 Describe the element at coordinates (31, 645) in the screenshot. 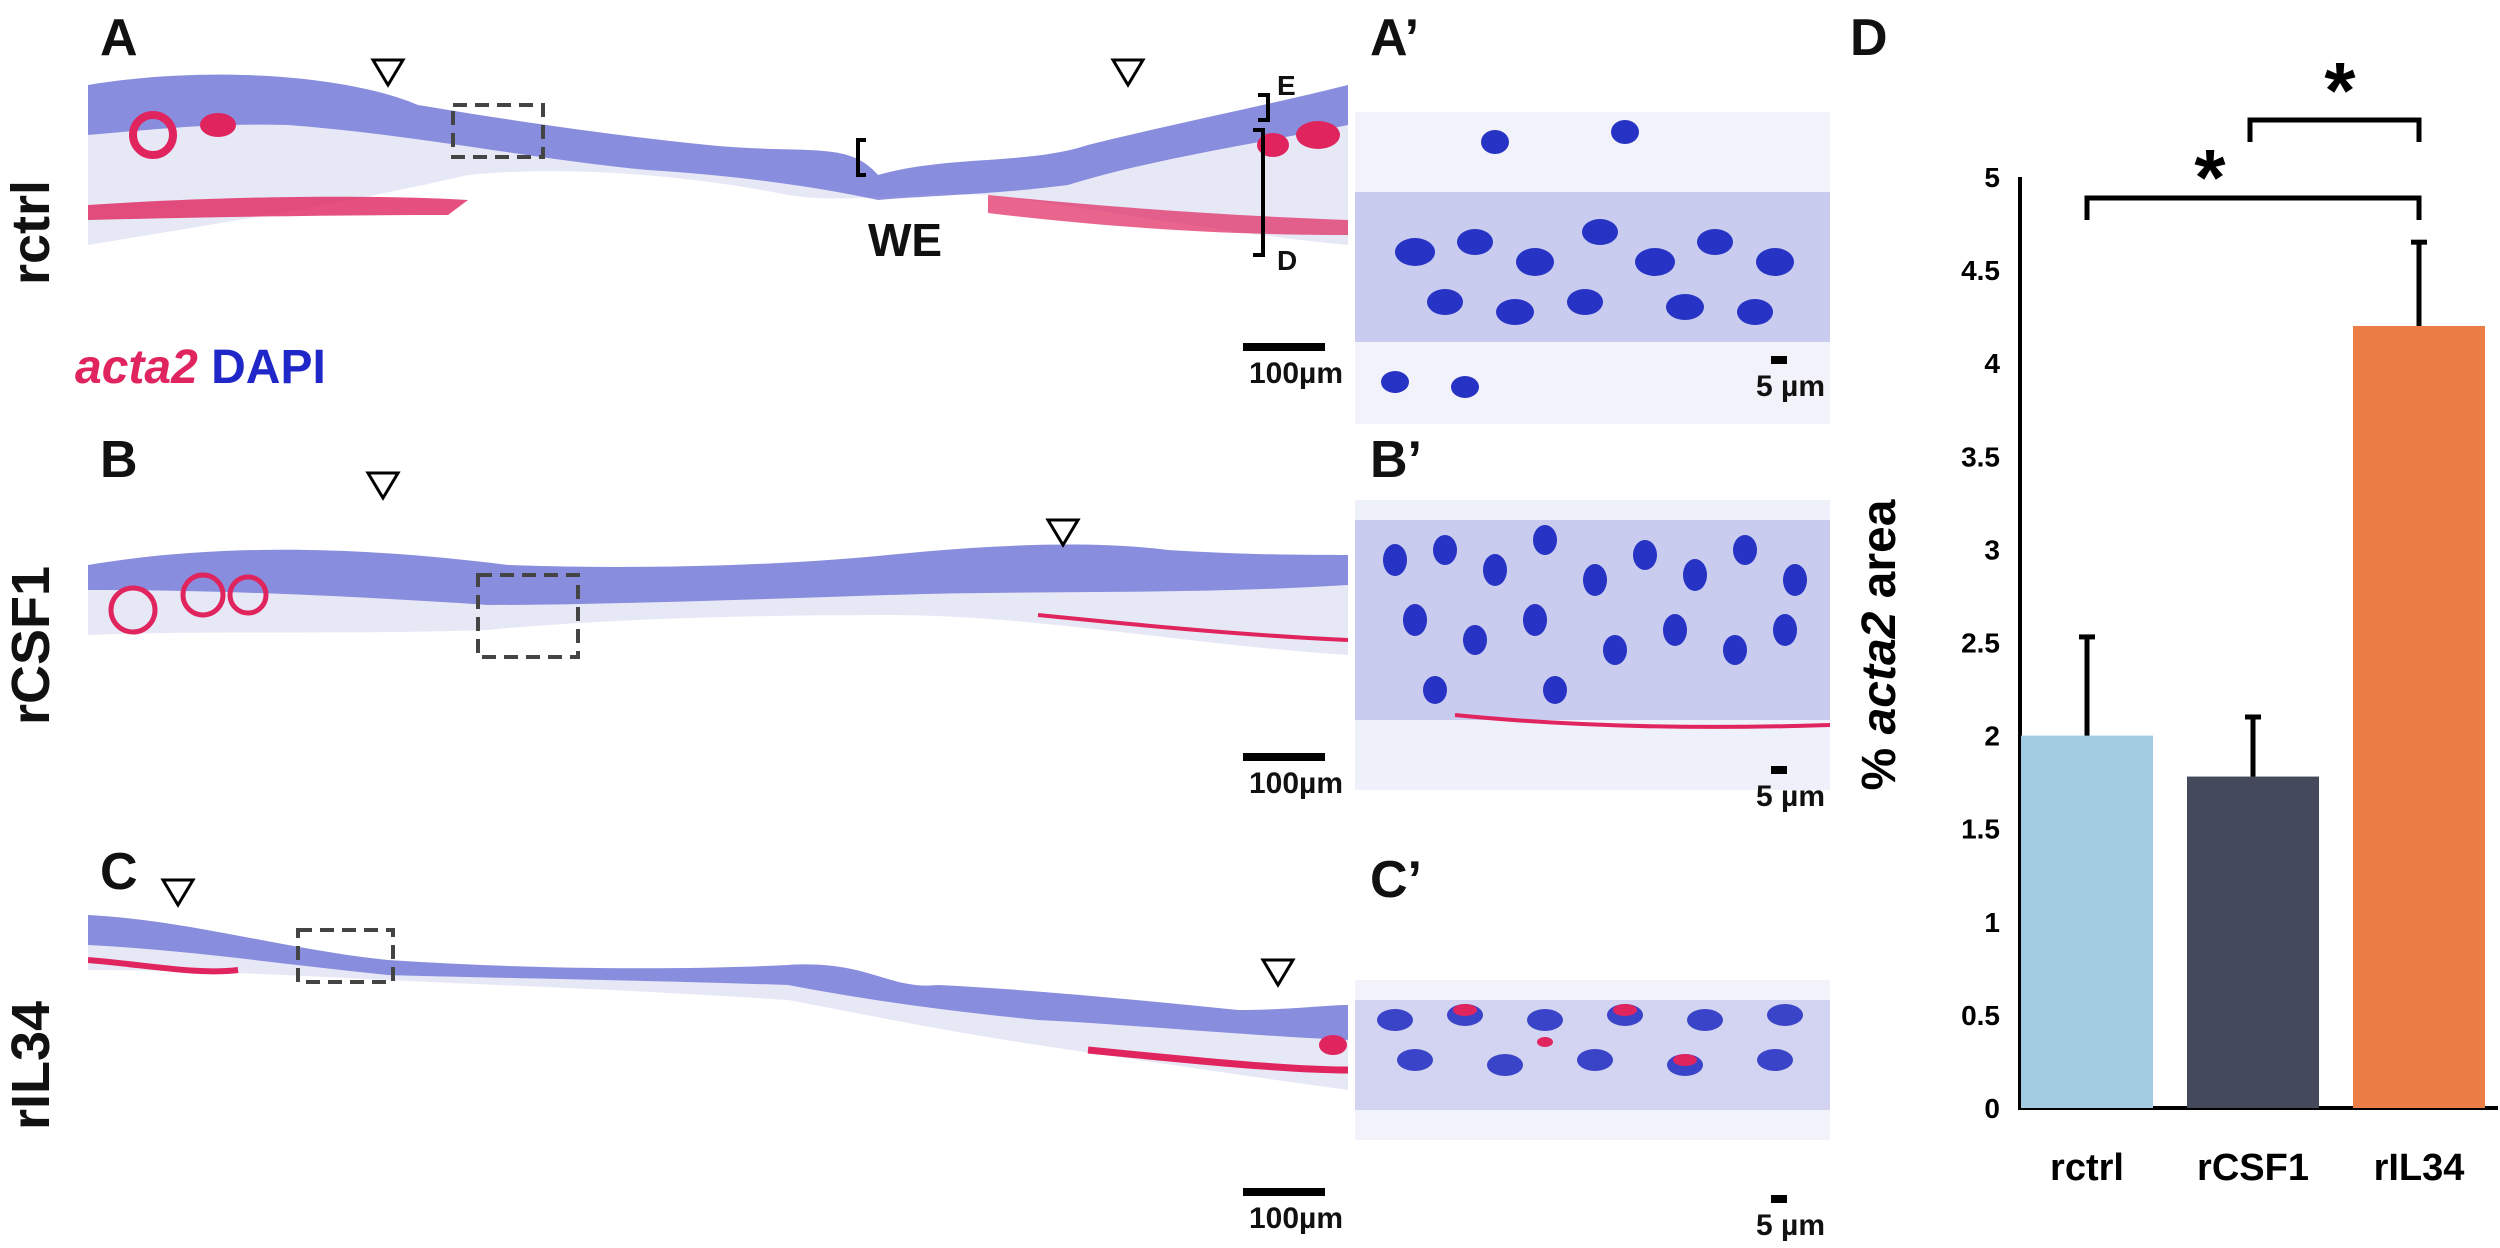

I see `row-label-rcsf1: rCSF1` at that location.